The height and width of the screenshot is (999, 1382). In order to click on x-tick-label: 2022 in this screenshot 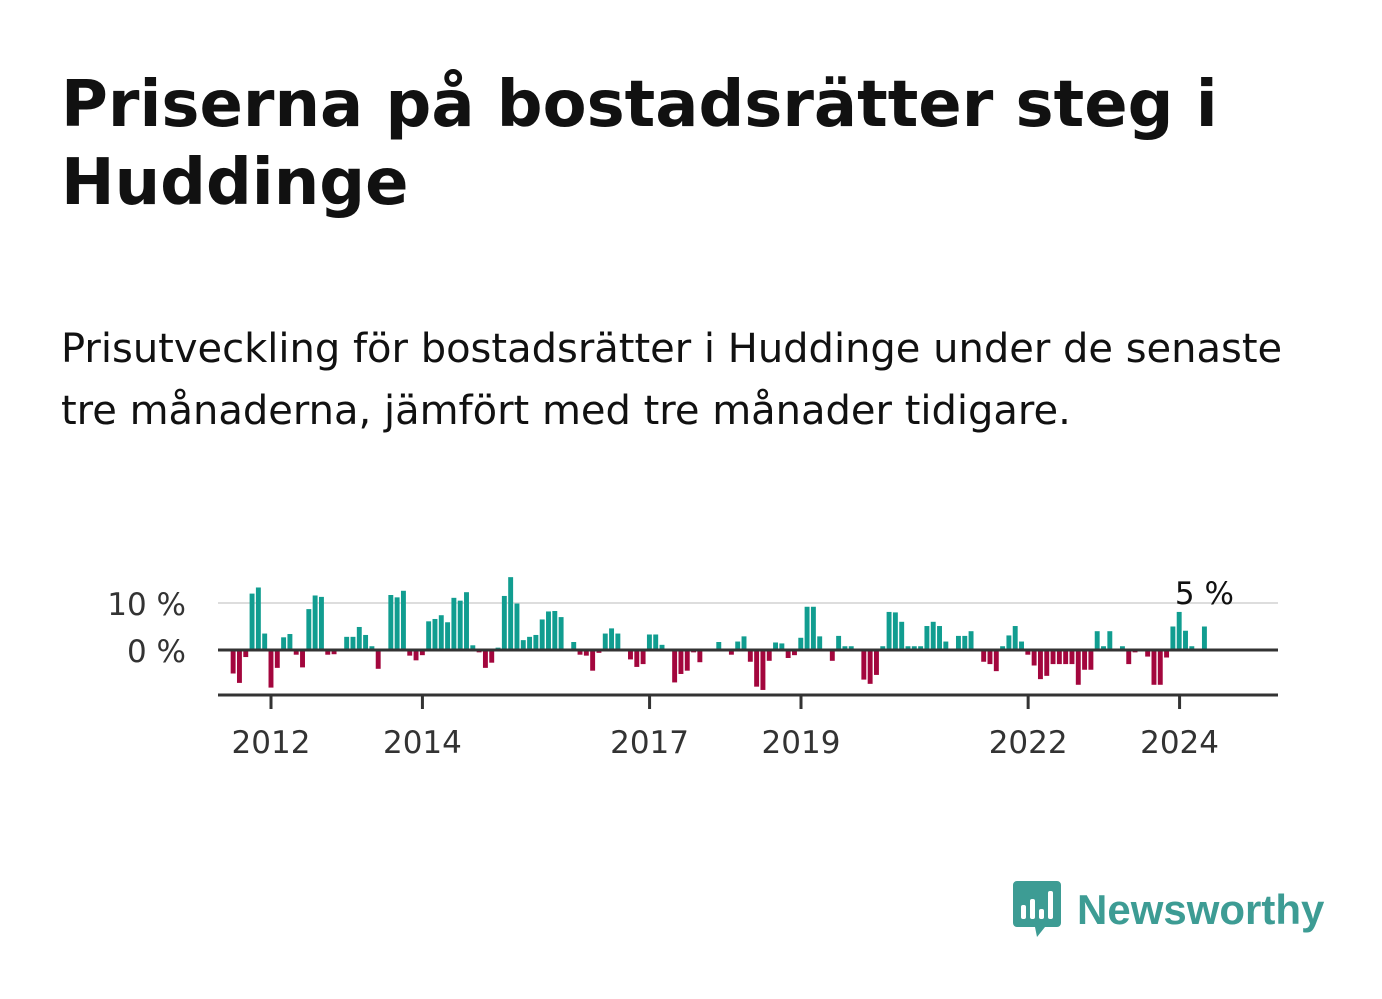, I will do `click(1028, 743)`.